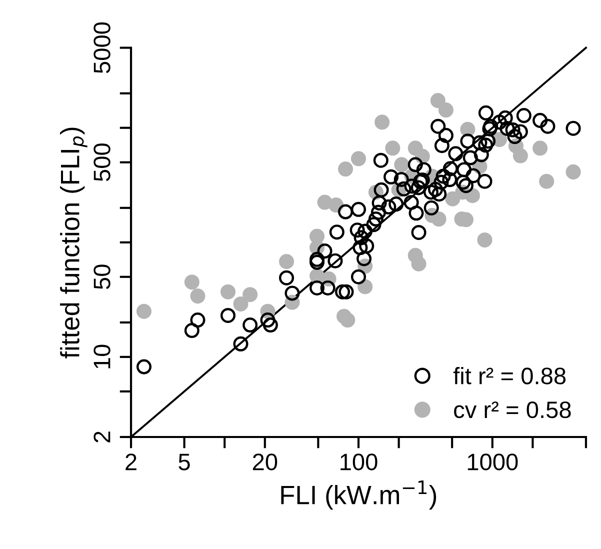  What do you see at coordinates (74, 243) in the screenshot?
I see `y-axis-title: fitted function (FLI$_{p}$)` at bounding box center [74, 243].